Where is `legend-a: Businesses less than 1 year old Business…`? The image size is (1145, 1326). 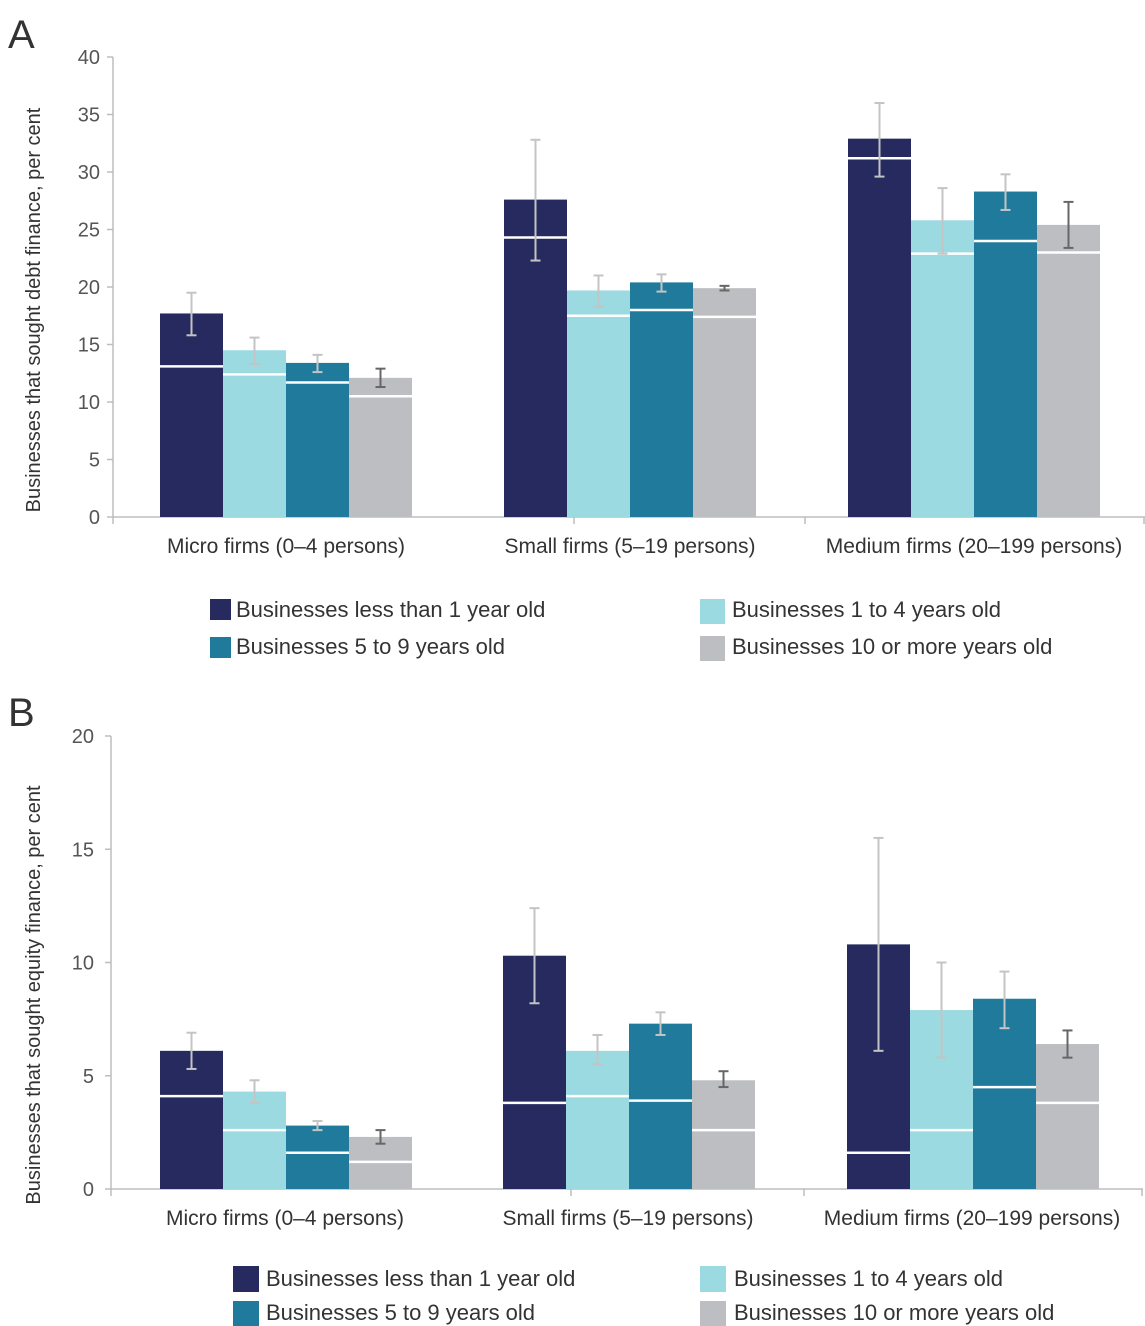 legend-a: Businesses less than 1 year old Business… is located at coordinates (631, 629).